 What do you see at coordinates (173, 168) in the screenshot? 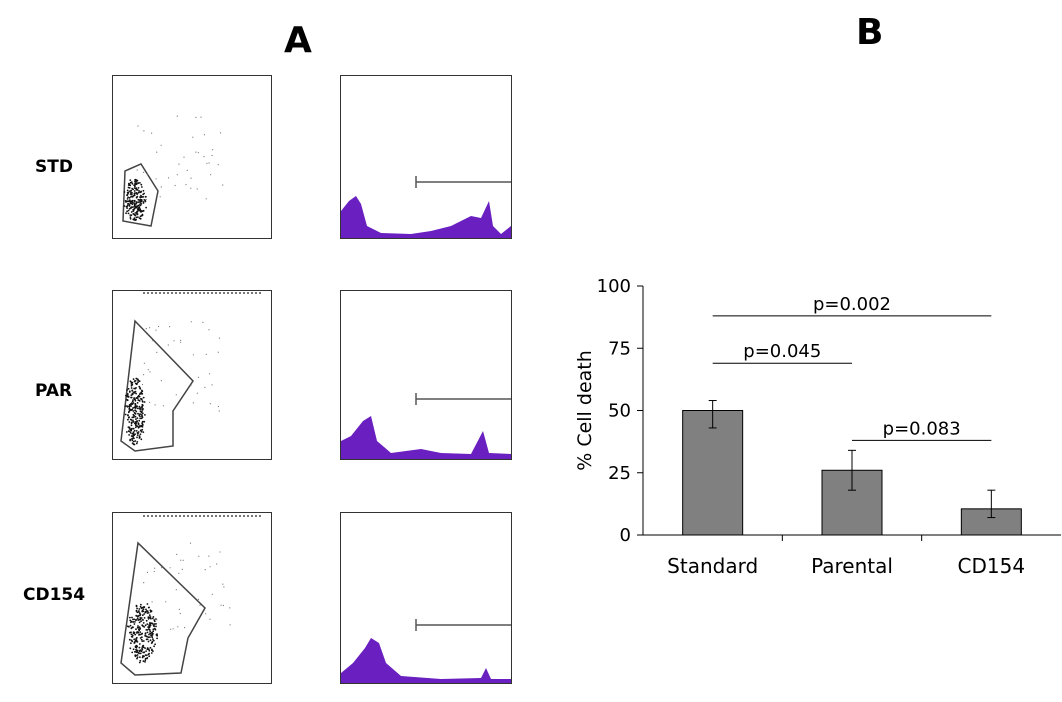
I see `scatter-cloud` at bounding box center [173, 168].